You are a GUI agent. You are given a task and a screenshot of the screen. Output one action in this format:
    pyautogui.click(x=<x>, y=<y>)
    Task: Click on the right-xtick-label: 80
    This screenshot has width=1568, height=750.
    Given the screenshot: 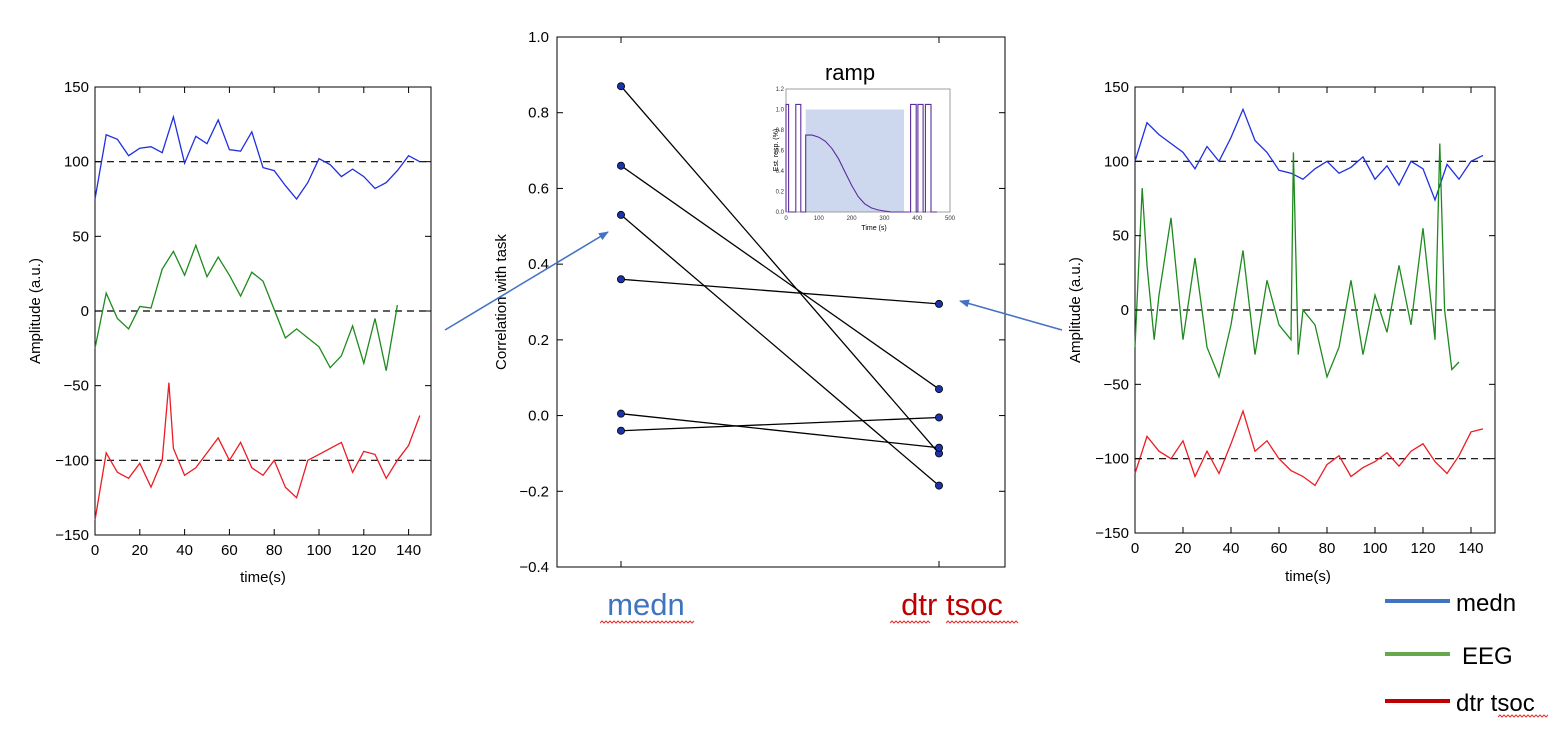 What is the action you would take?
    pyautogui.click(x=1327, y=548)
    